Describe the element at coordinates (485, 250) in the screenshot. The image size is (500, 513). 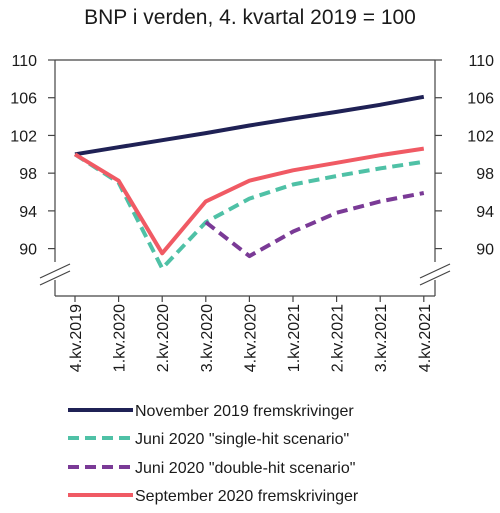
I see `y-tick-label-right: 90` at that location.